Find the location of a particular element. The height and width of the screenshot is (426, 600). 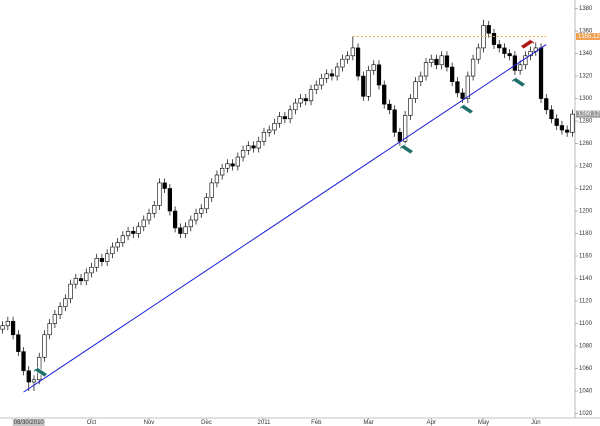

y-tick-label: 1060 is located at coordinates (586, 369).